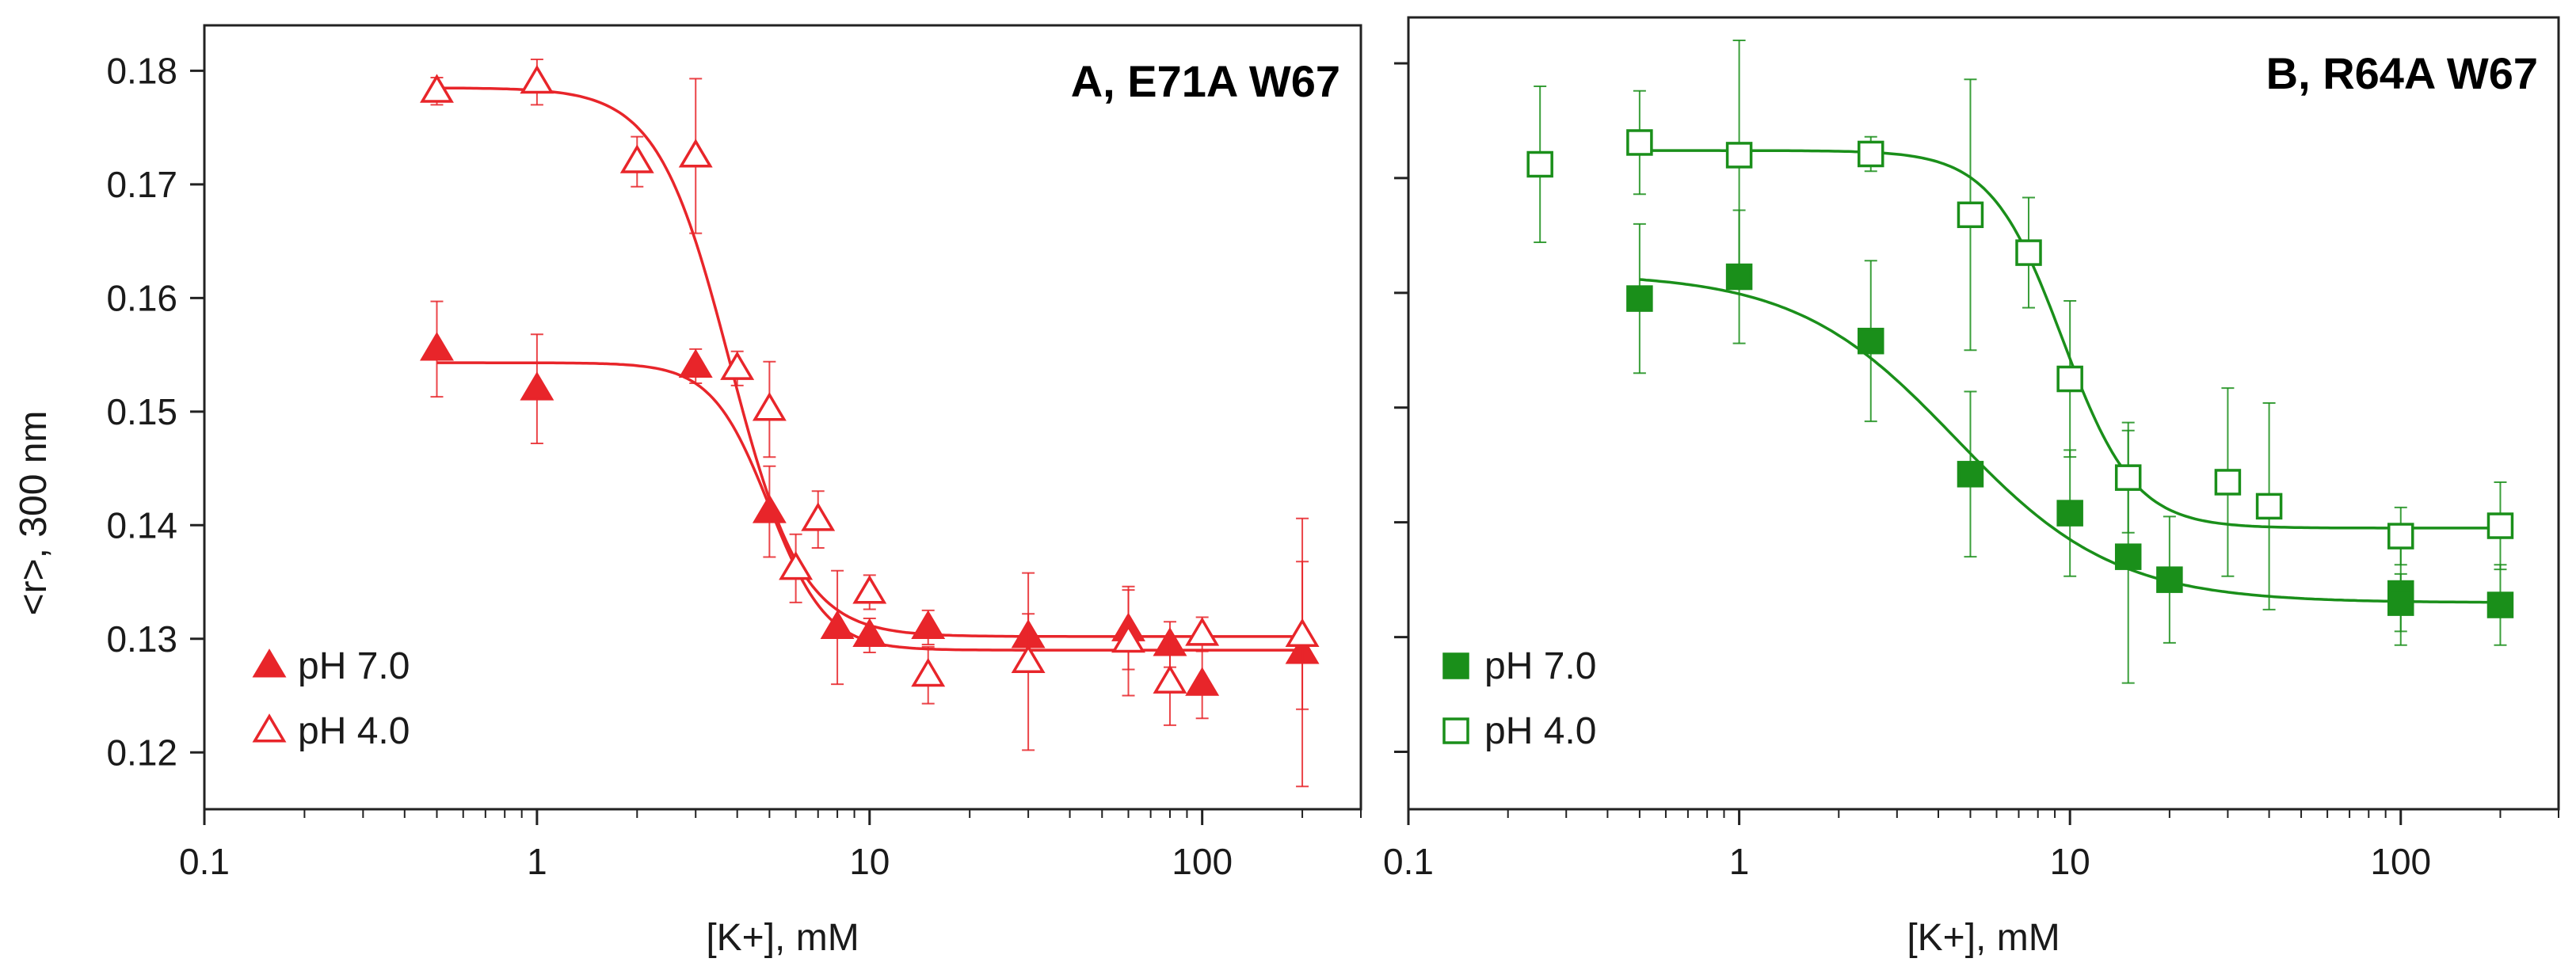 Image resolution: width=2576 pixels, height=966 pixels. Describe the element at coordinates (141, 753) in the screenshot. I see `y-tick-label: 0.12` at that location.